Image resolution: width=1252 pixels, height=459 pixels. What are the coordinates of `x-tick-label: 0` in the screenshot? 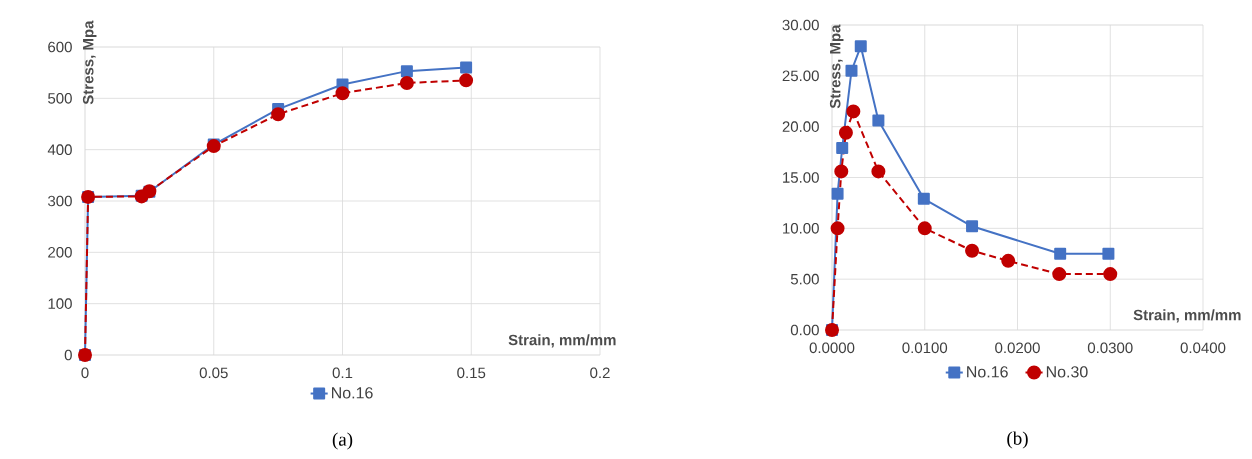 It's located at (85, 373).